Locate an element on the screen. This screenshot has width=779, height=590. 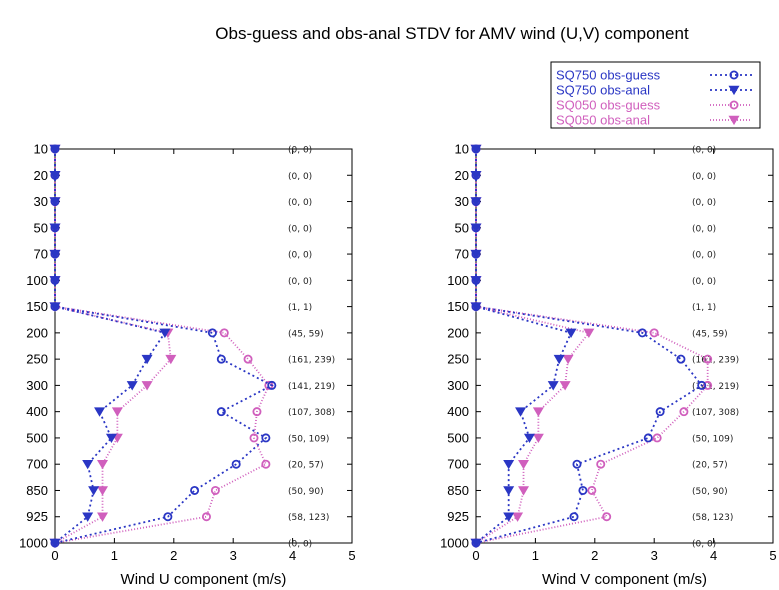
y-tick-label: 150 is located at coordinates (458, 306).